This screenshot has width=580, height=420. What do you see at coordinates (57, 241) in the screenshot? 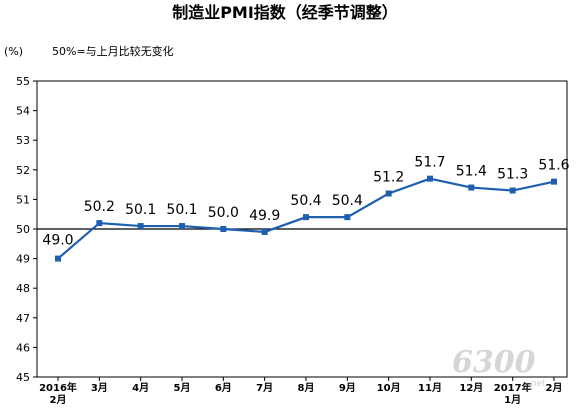
I see `data-label: 49.0` at bounding box center [57, 241].